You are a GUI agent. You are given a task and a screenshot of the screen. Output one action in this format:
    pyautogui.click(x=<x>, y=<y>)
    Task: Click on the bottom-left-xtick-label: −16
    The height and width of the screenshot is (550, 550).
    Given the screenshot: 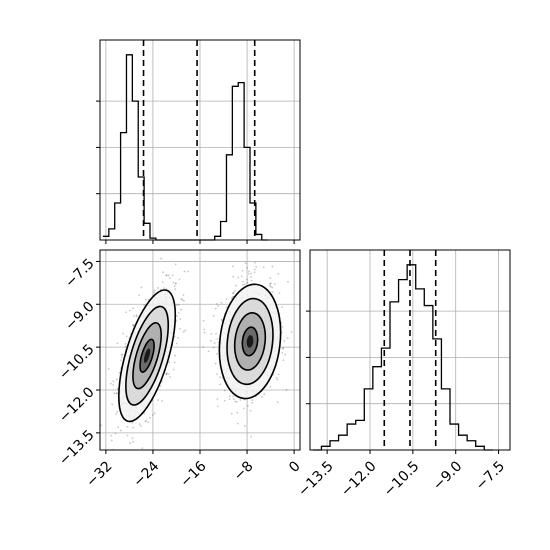 What is the action you would take?
    pyautogui.click(x=193, y=474)
    